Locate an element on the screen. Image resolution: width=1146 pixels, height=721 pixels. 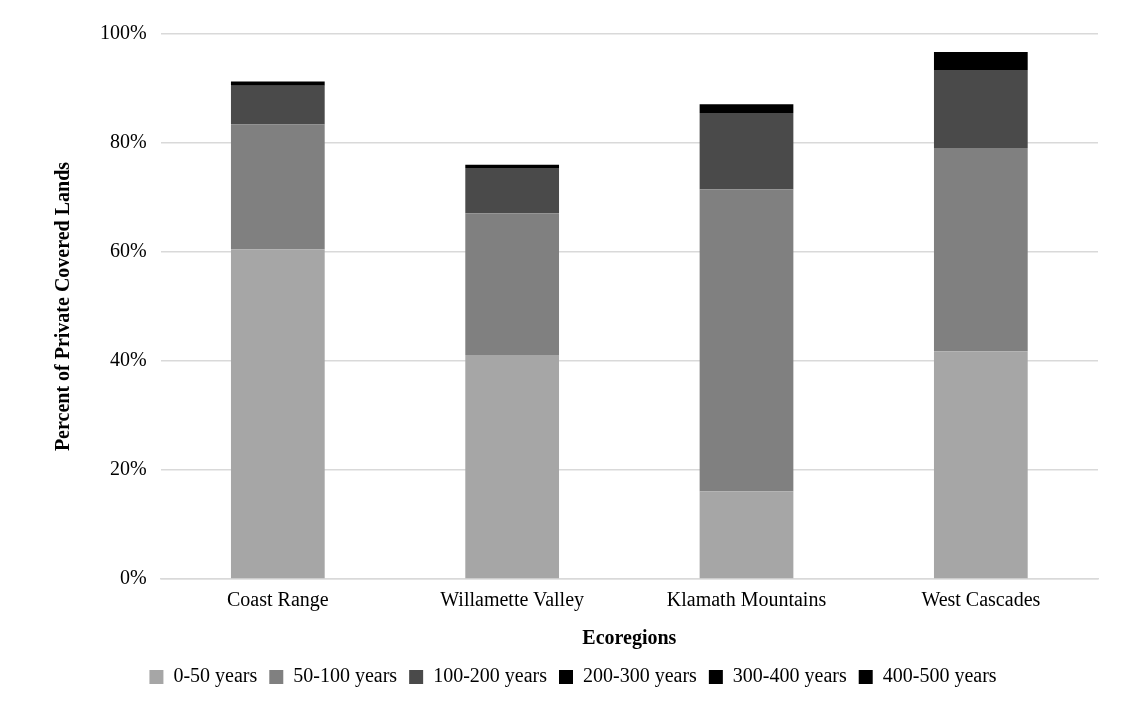
legend-label: 100-200 years is located at coordinates (490, 676).